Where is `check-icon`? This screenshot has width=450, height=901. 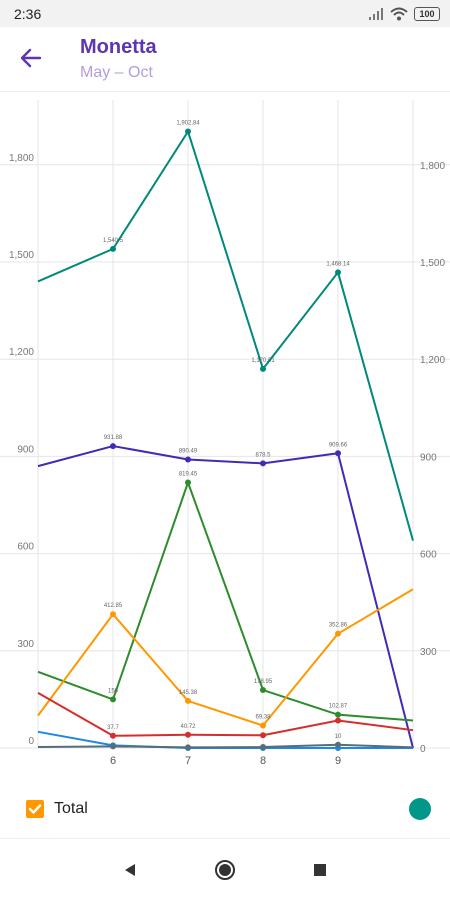
check-icon is located at coordinates (35, 809).